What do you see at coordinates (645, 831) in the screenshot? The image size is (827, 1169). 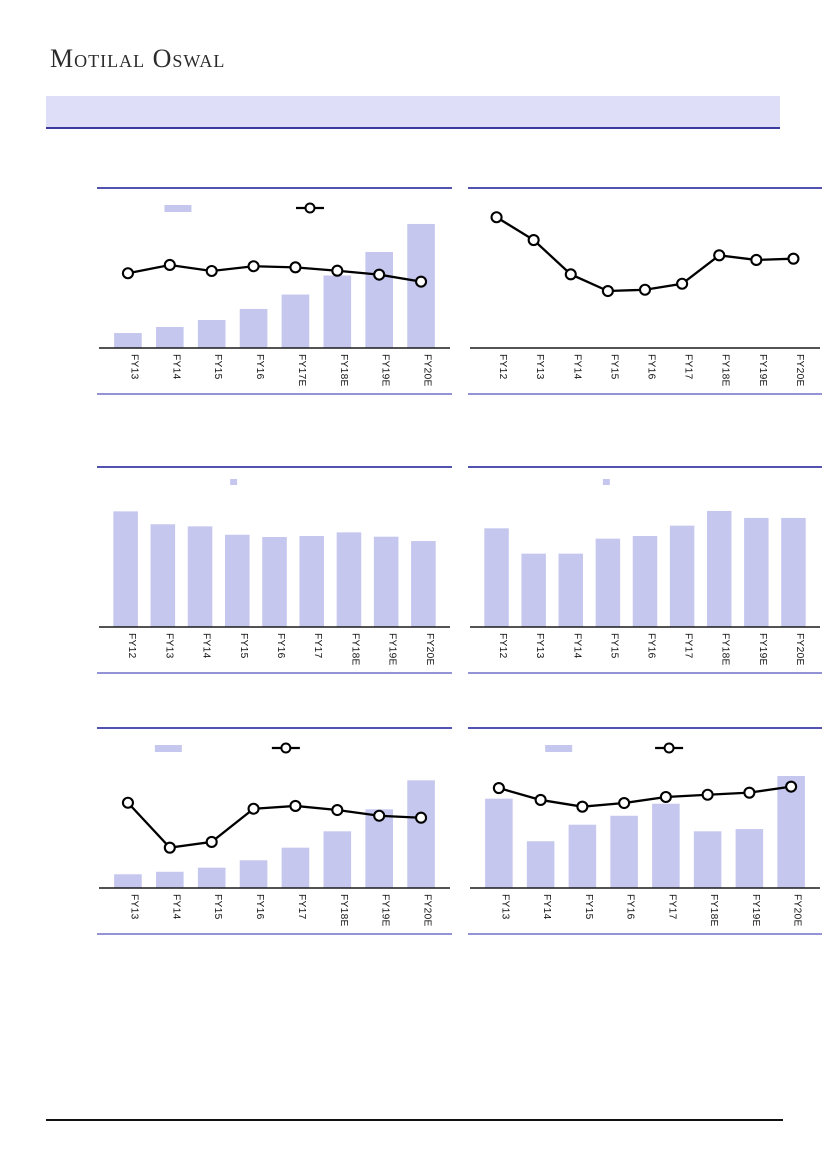 I see `bottom-right-chart-svg: FY13 FY14 FY15 FY16 FY17 FY18E FY19E FY20E` at bounding box center [645, 831].